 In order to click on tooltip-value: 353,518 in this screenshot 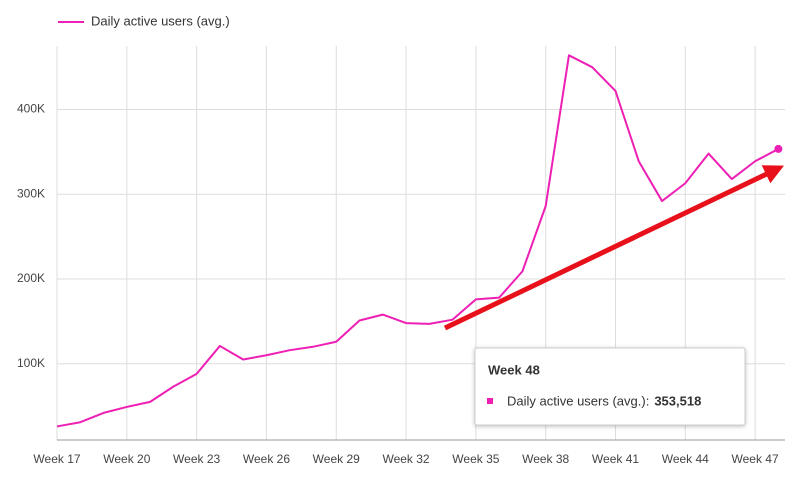, I will do `click(677, 400)`.